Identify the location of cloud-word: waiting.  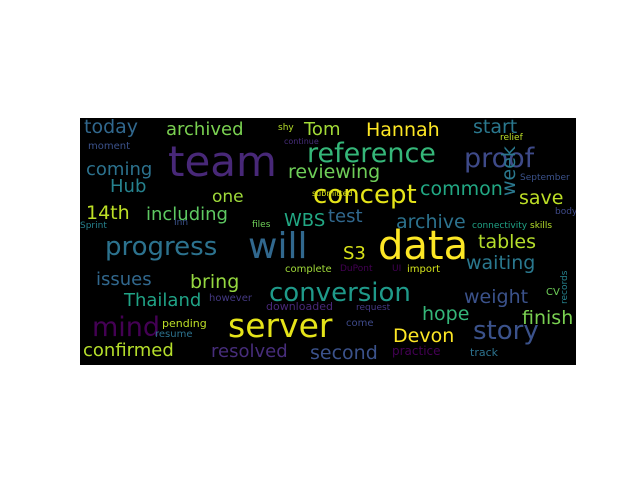
(501, 263).